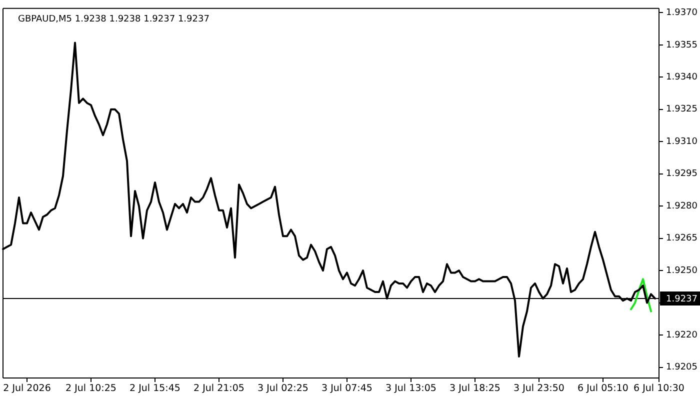 The height and width of the screenshot is (400, 700). What do you see at coordinates (682, 271) in the screenshot?
I see `y-tick-label: 1.9250` at bounding box center [682, 271].